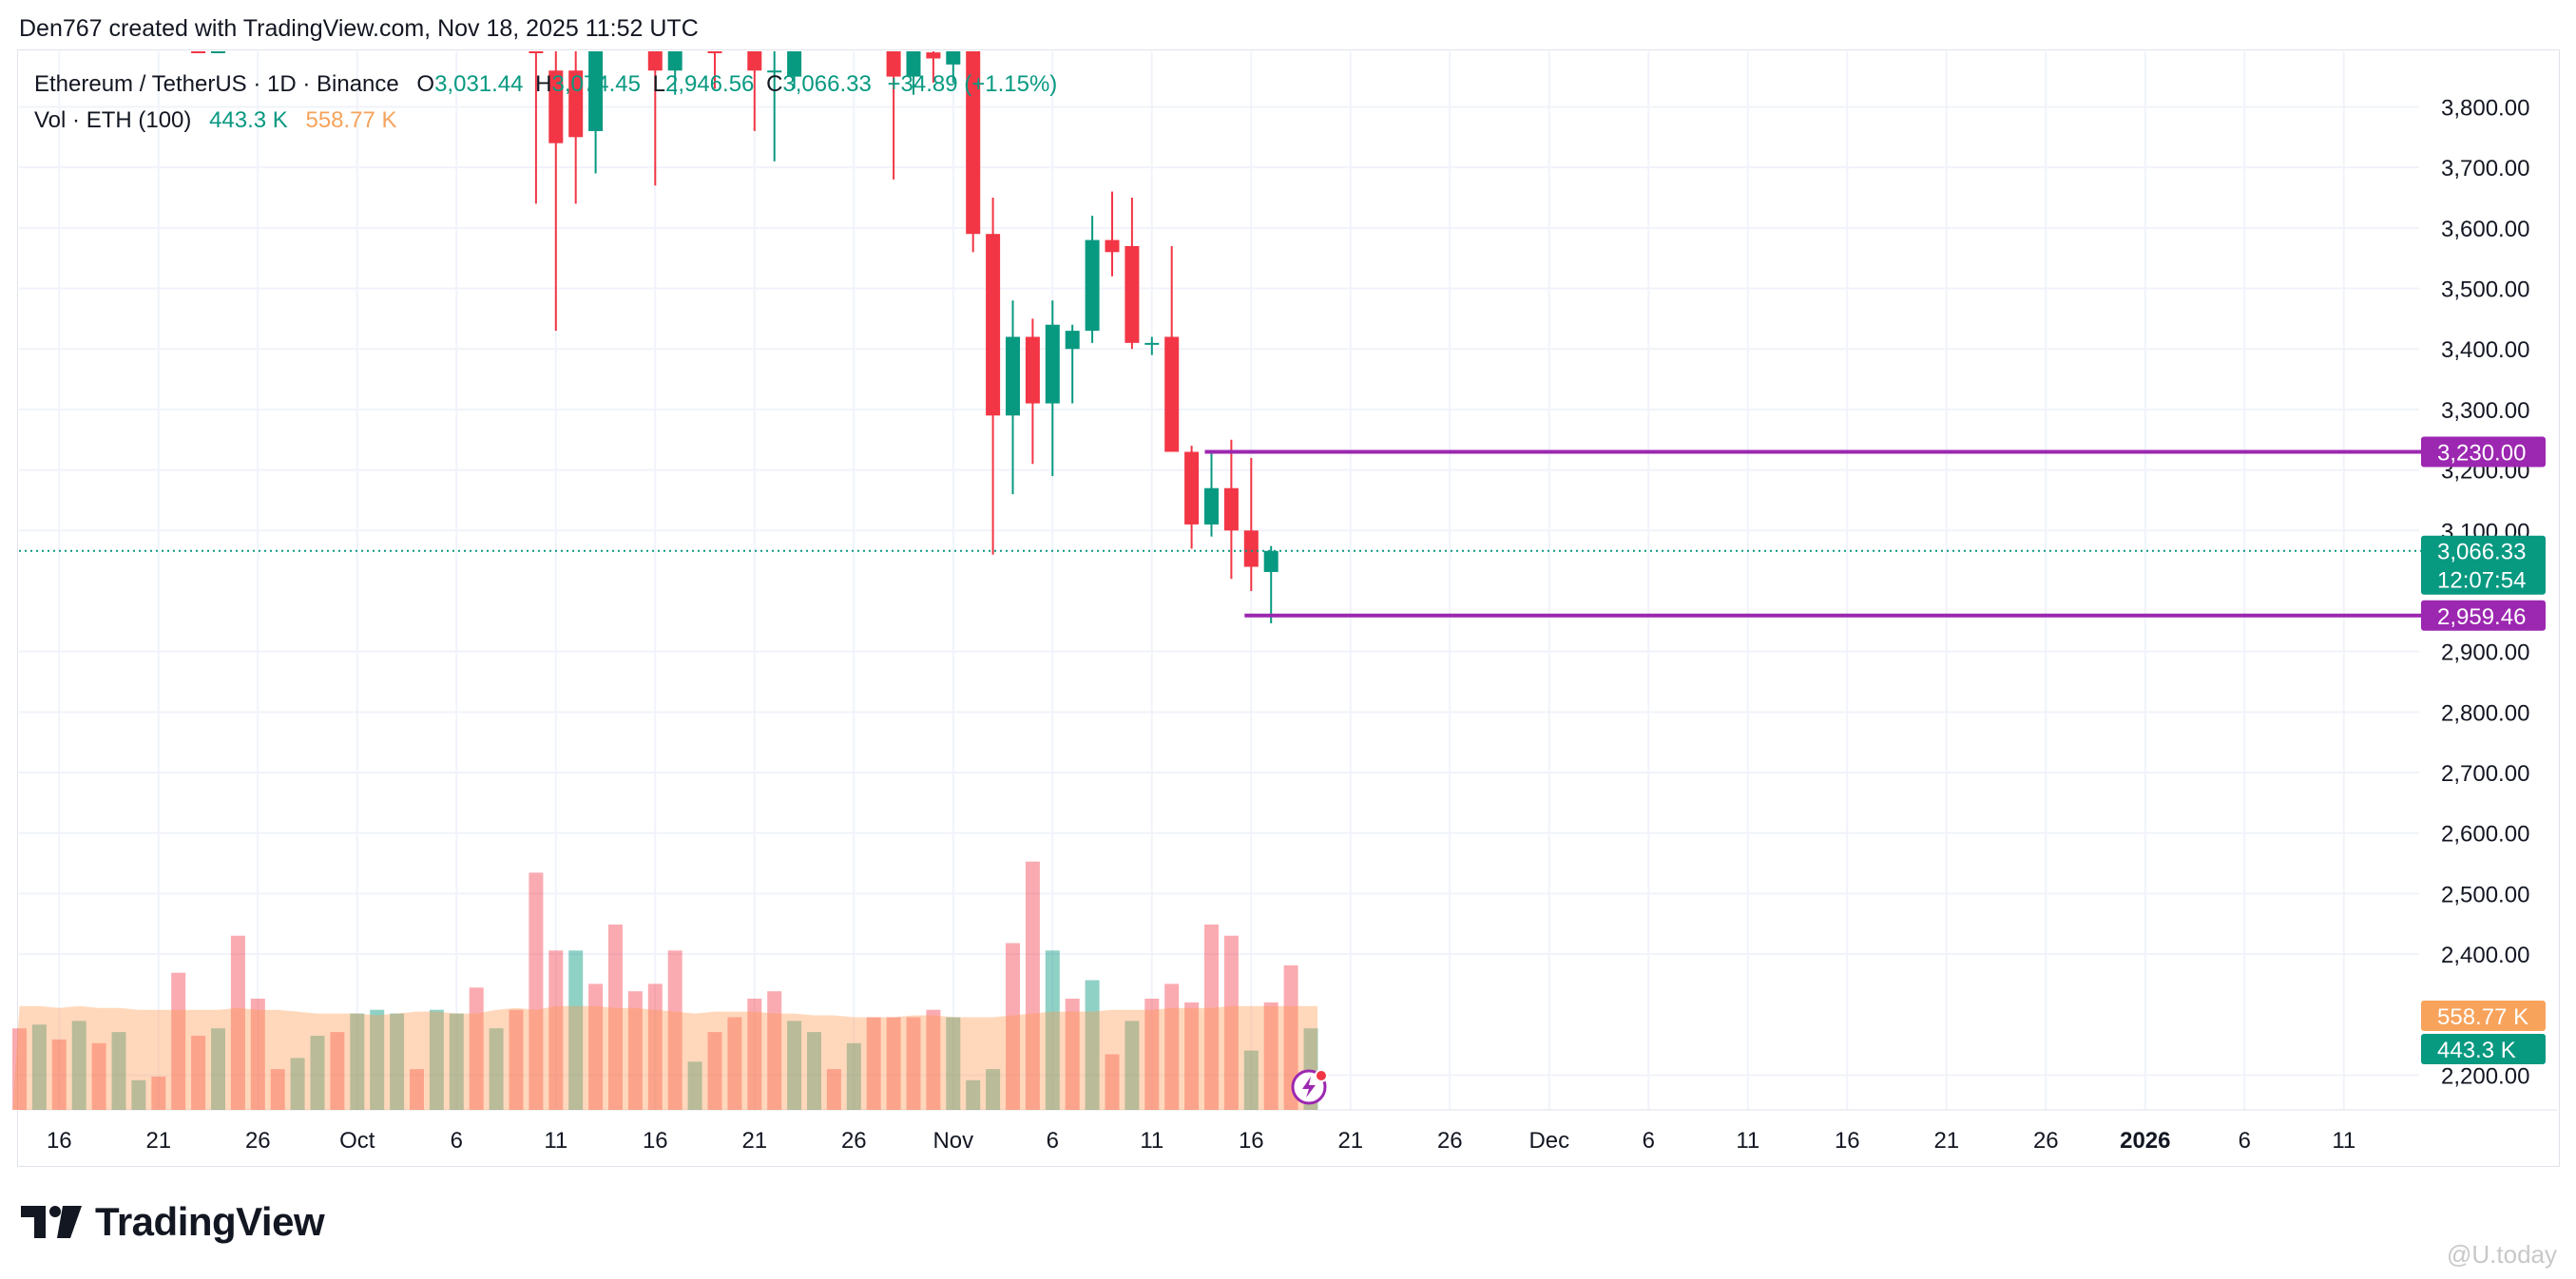 This screenshot has width=2576, height=1279. I want to click on flash-icon-bolt, so click(1309, 1087).